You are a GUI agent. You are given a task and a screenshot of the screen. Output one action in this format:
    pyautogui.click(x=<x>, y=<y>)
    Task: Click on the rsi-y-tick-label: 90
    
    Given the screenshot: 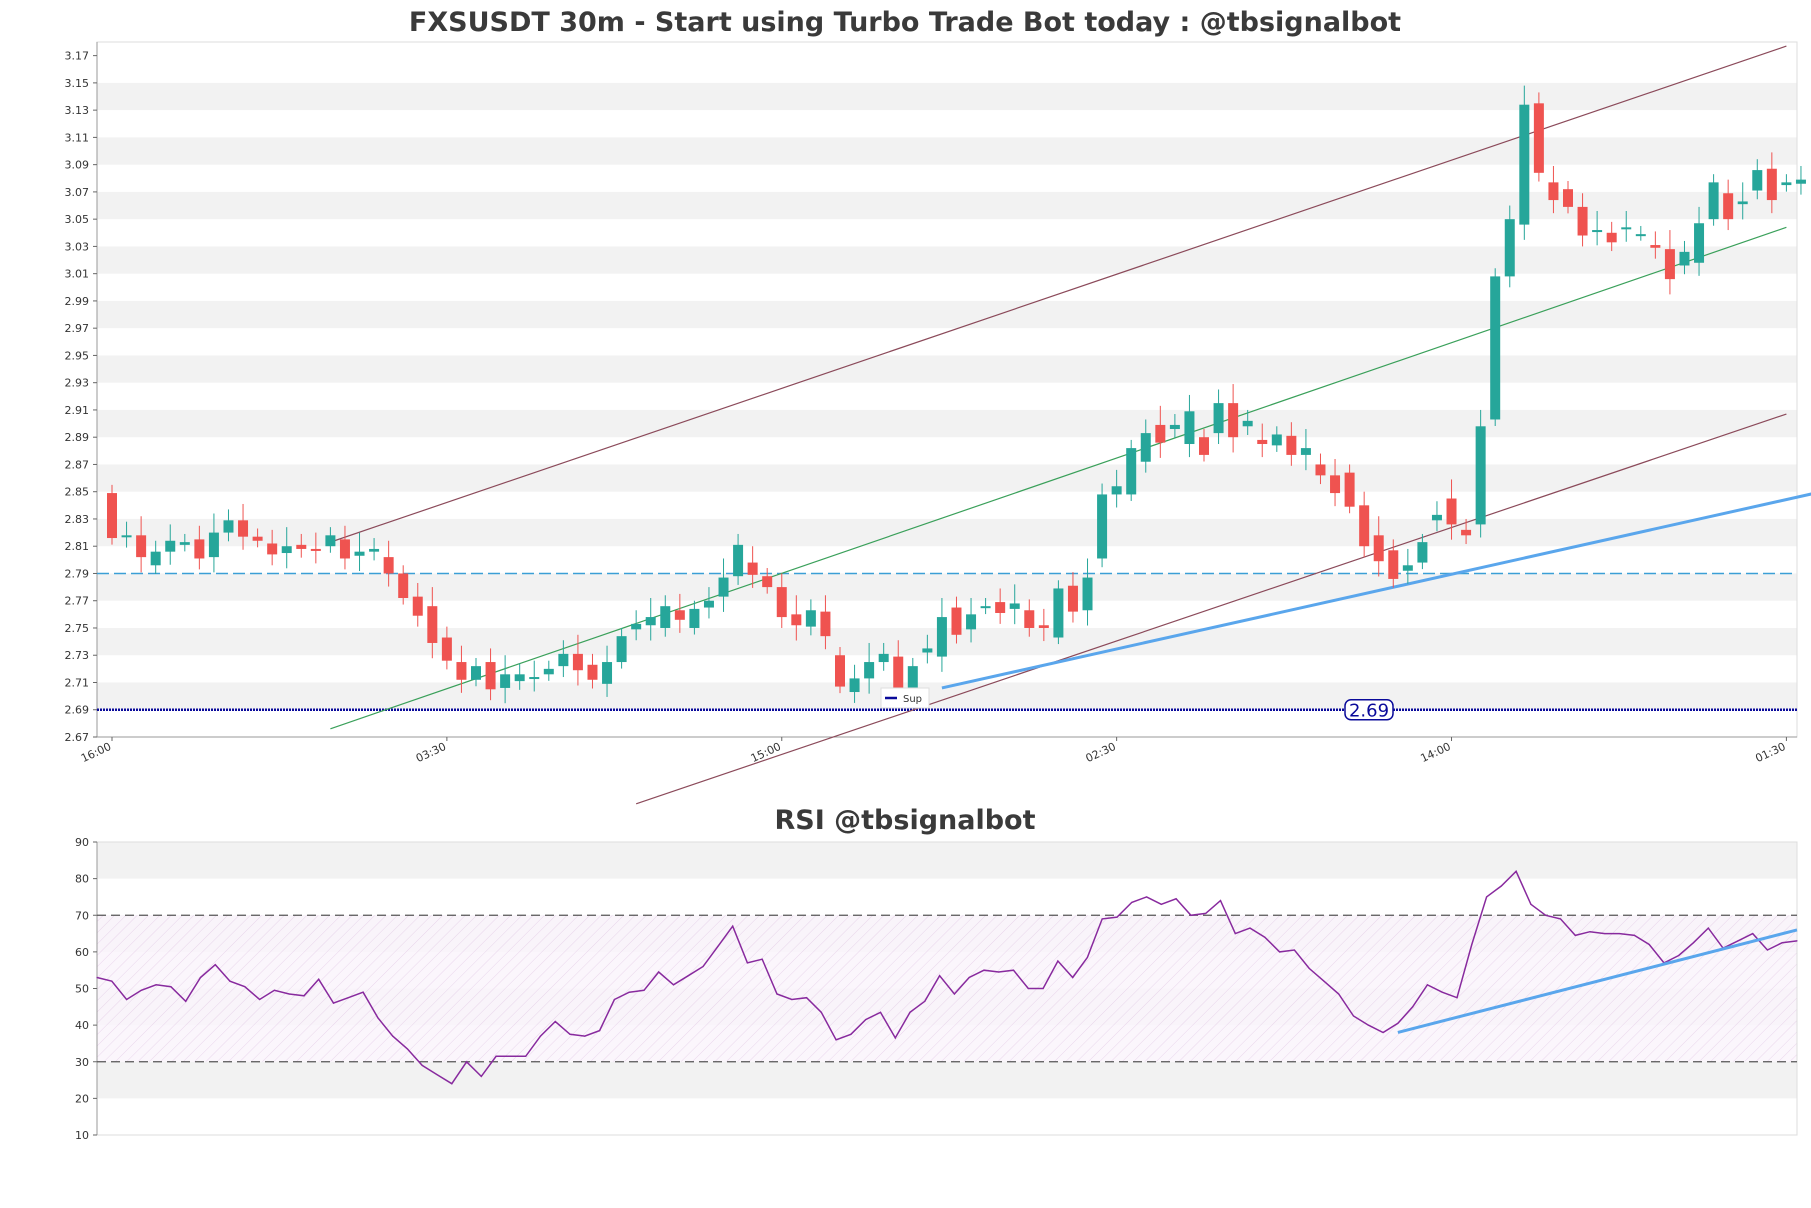 What is the action you would take?
    pyautogui.click(x=82, y=842)
    